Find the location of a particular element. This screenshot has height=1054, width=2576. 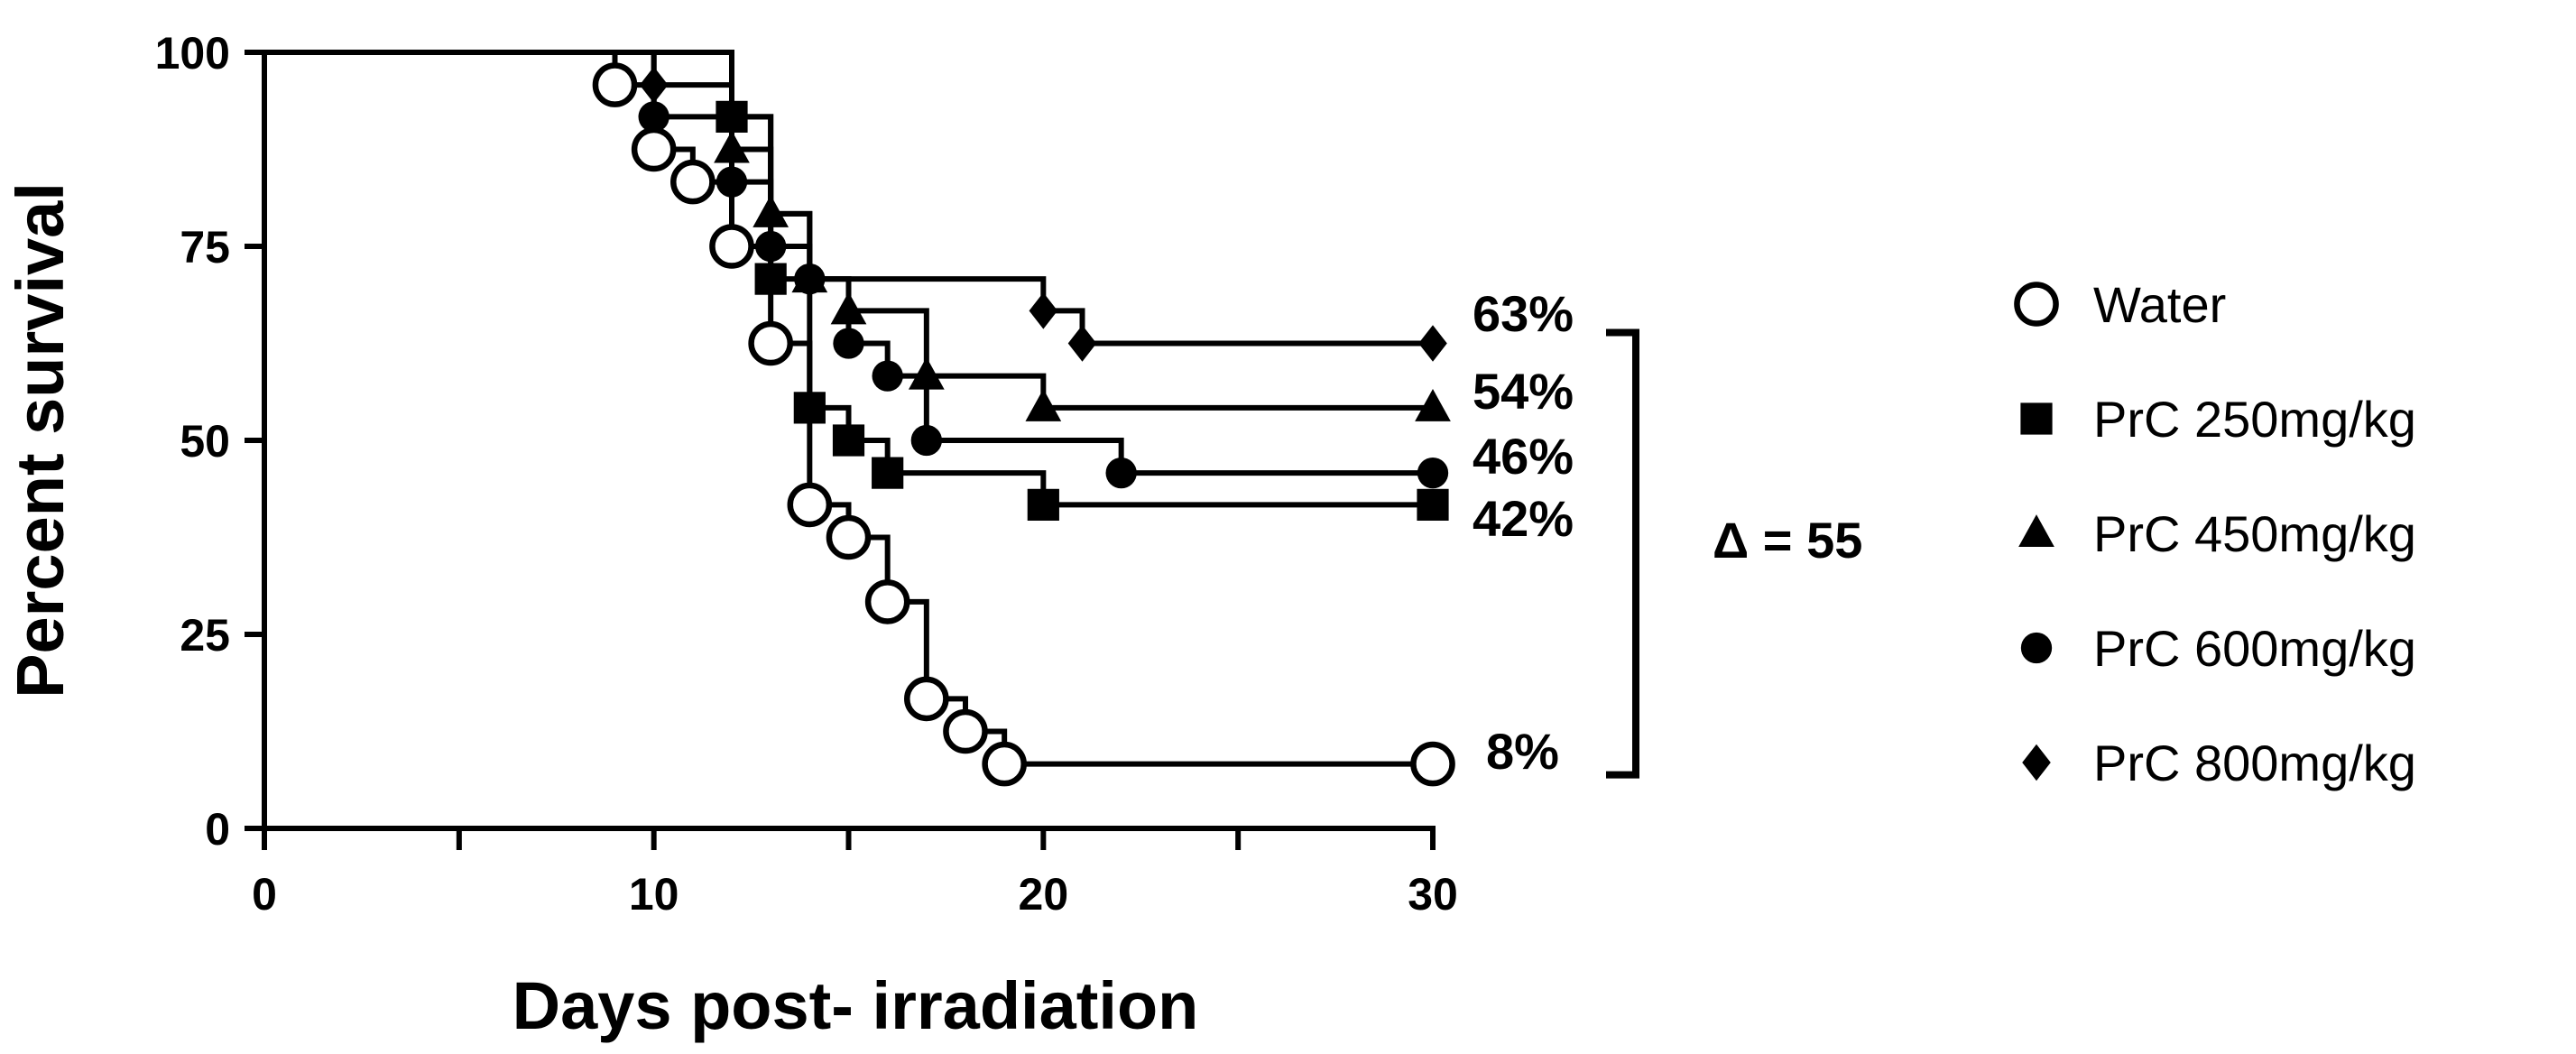

legend-label: Water is located at coordinates (2159, 304).